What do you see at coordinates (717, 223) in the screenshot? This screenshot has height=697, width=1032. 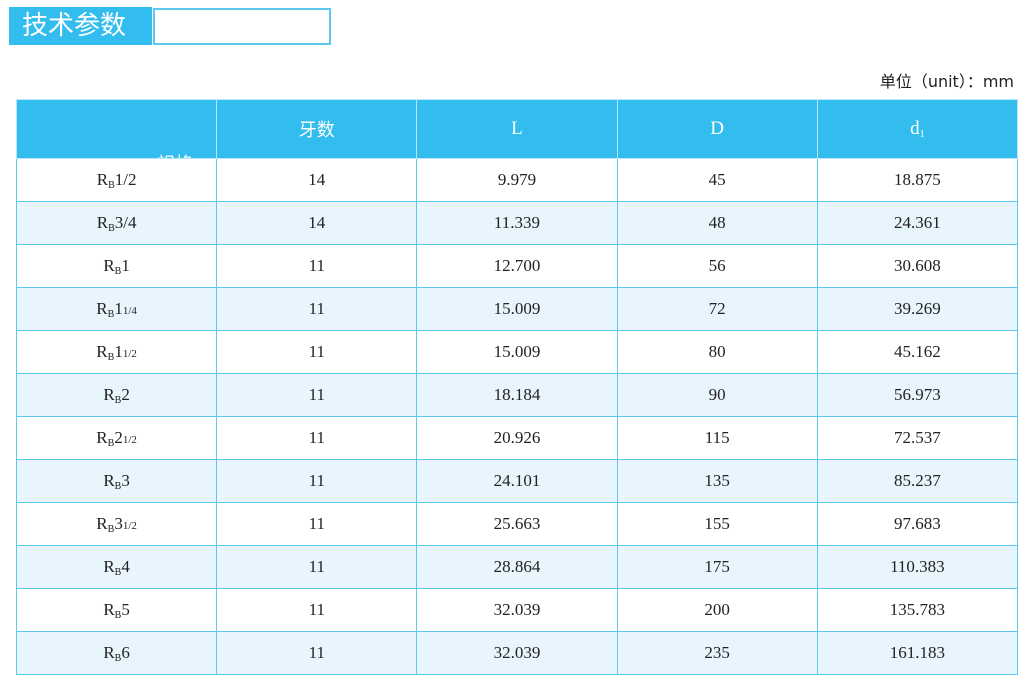 I see `cell-D: 48` at bounding box center [717, 223].